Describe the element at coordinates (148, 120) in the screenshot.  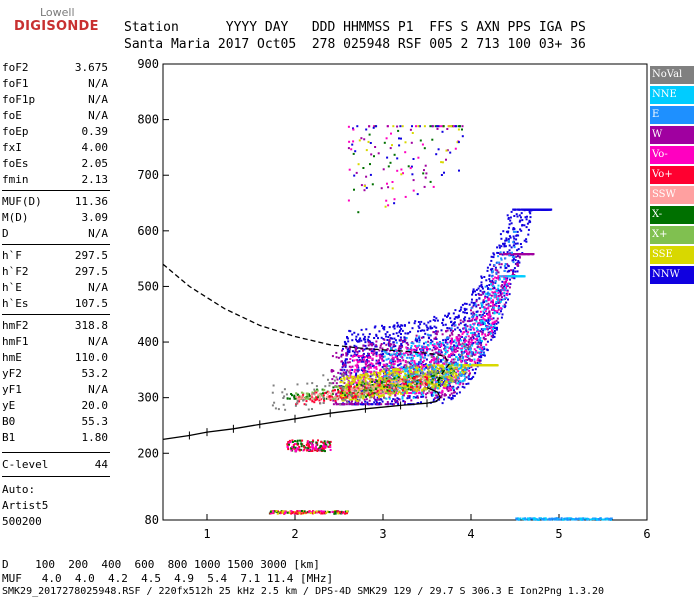
I see `y-tick-label: 800` at that location.